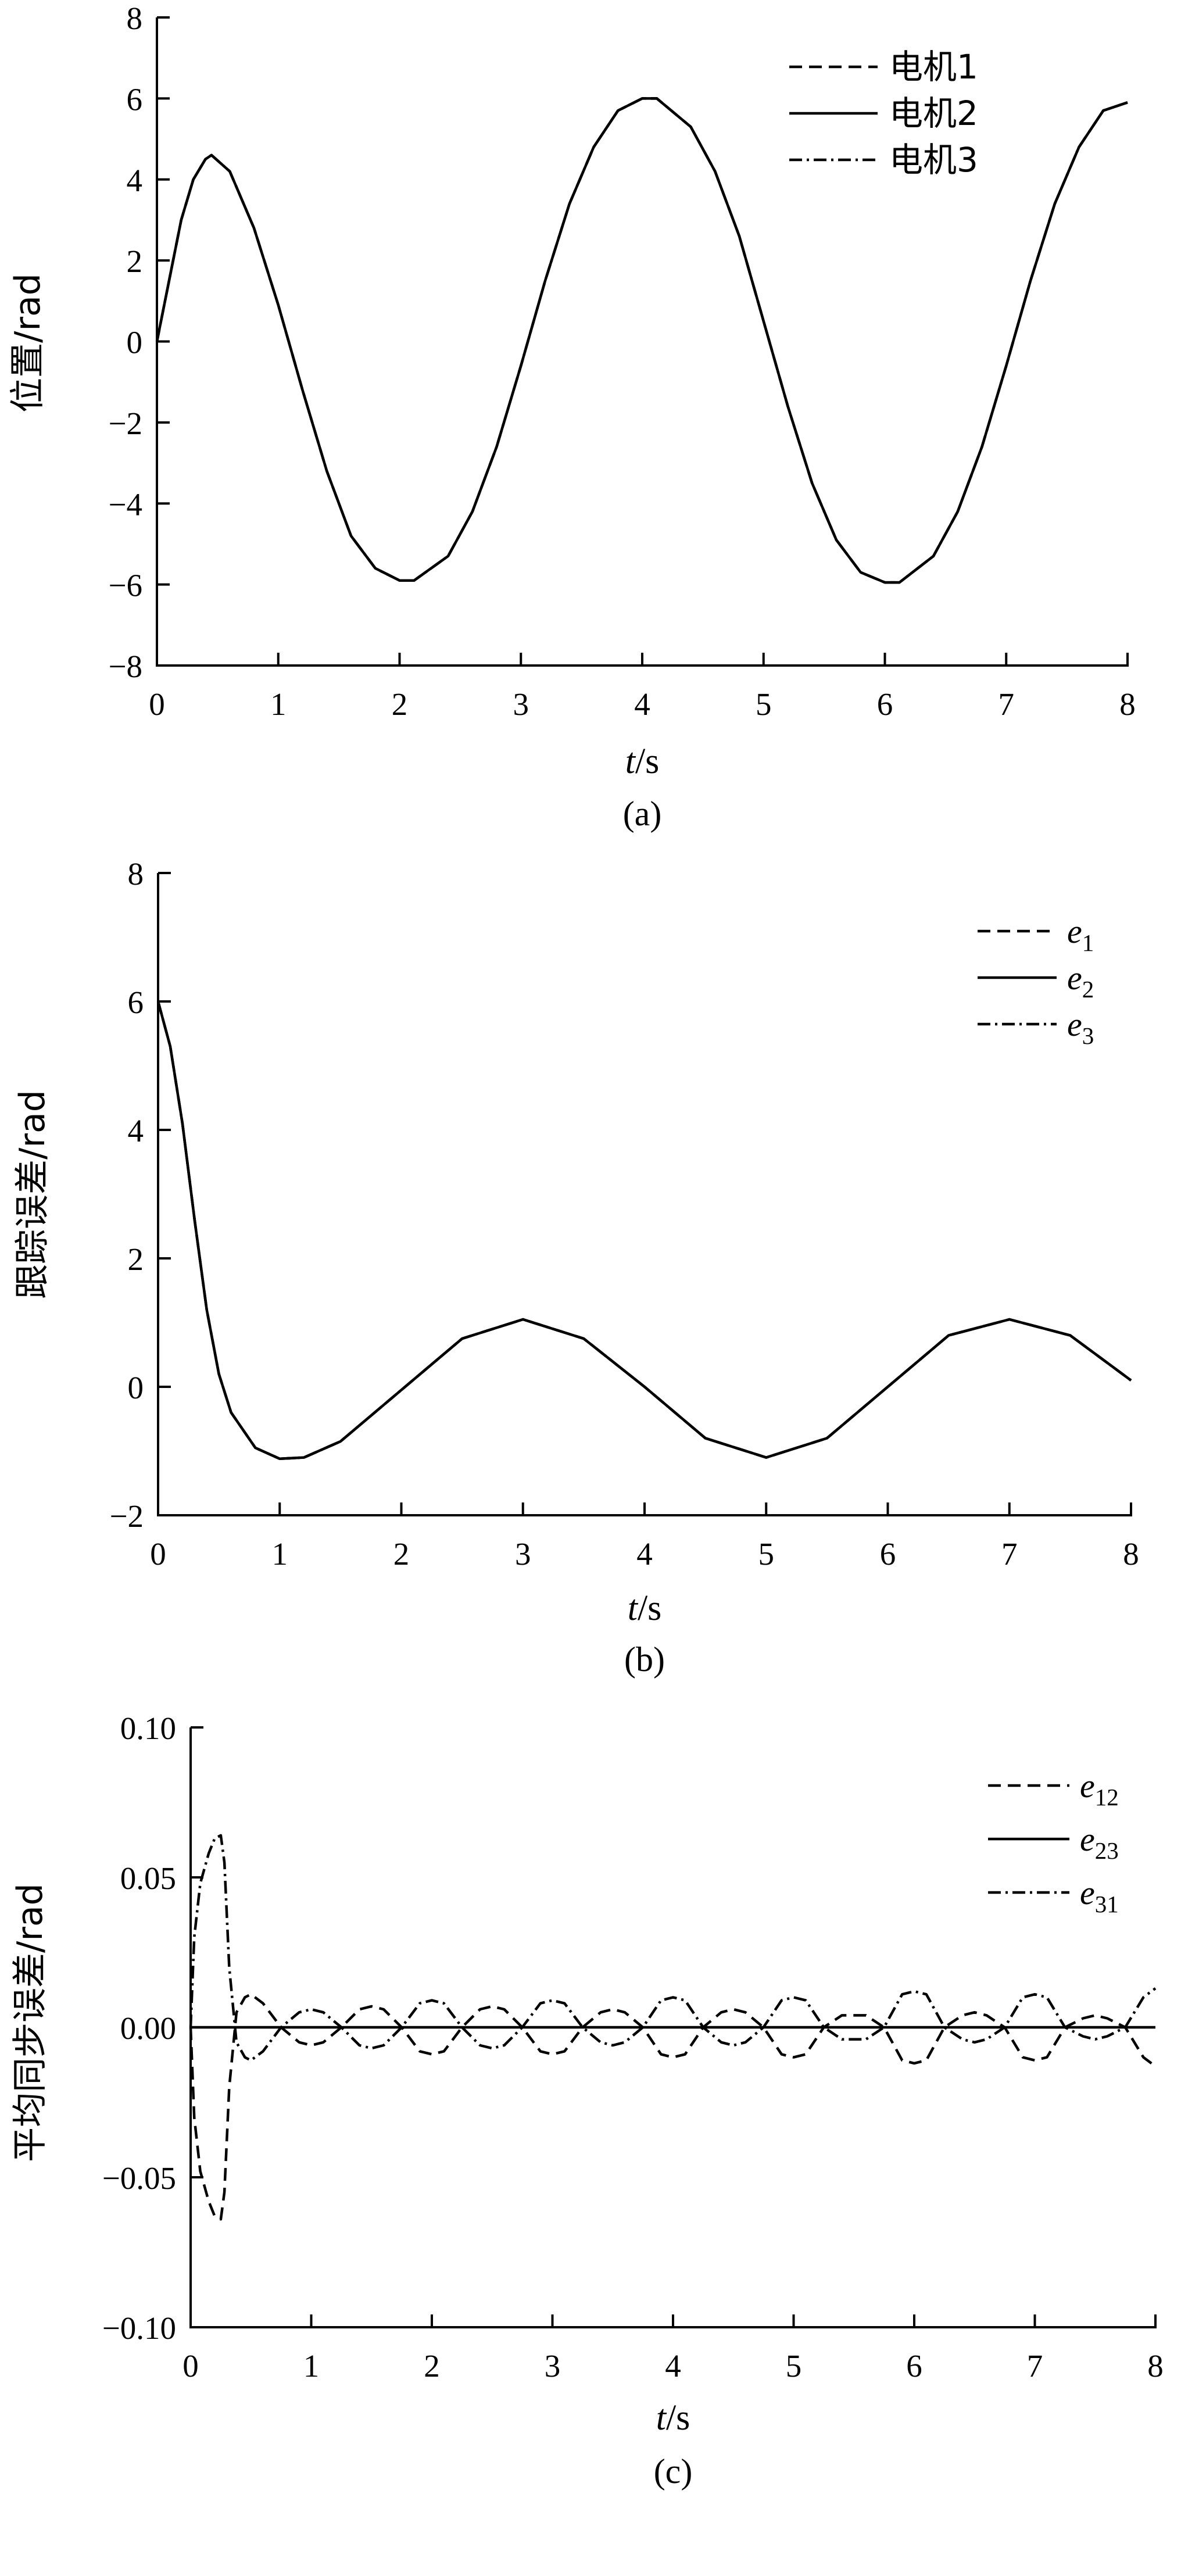 The width and height of the screenshot is (1181, 2576). Describe the element at coordinates (28, 343) in the screenshot. I see `y-axis-title: 位置/rad` at that location.